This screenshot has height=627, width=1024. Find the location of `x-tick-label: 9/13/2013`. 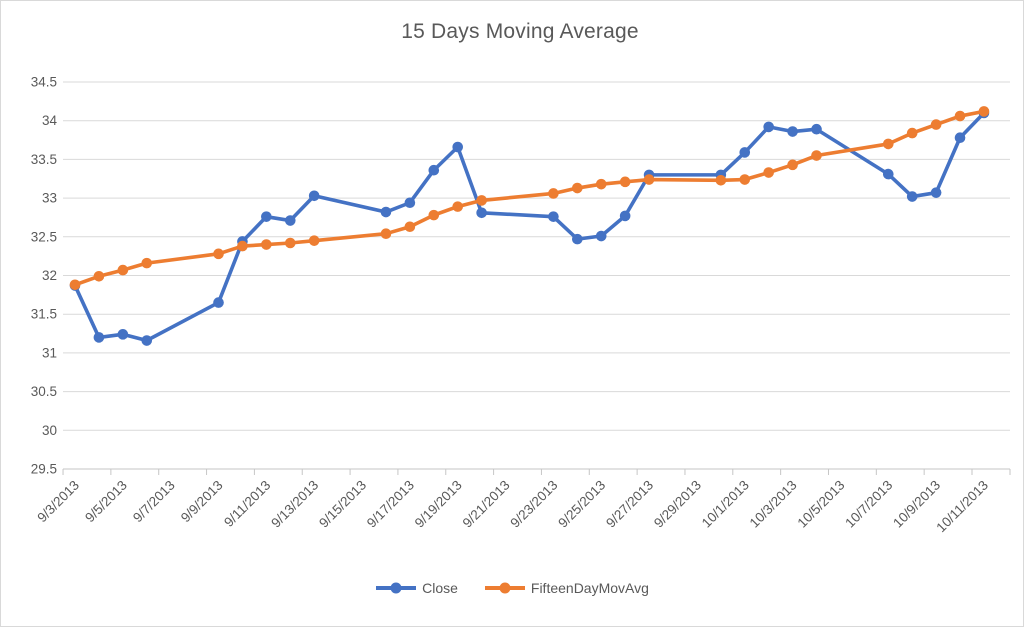

x-tick-label: 9/13/2013 is located at coordinates (294, 504).